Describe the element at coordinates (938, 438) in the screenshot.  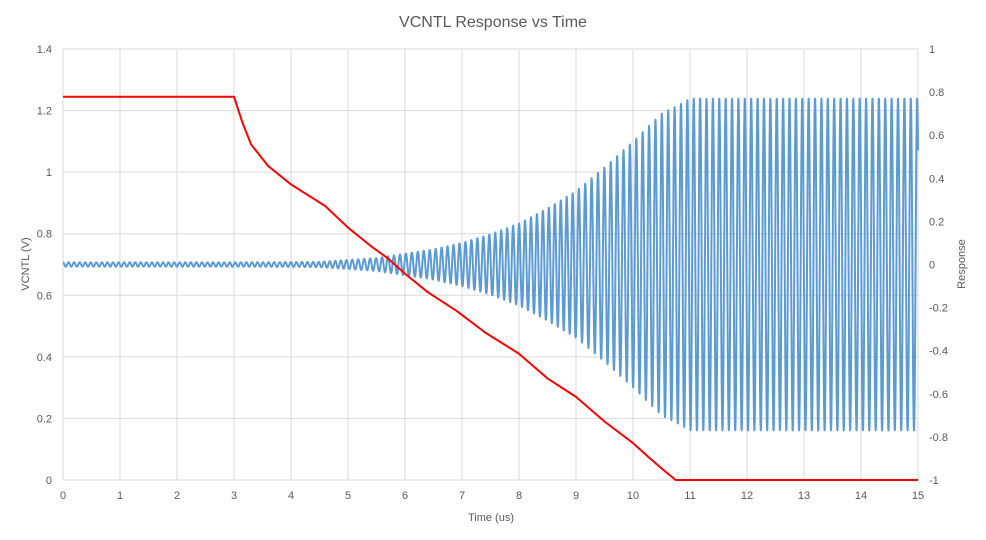
I see `right-y-tick-label: -0.8` at that location.